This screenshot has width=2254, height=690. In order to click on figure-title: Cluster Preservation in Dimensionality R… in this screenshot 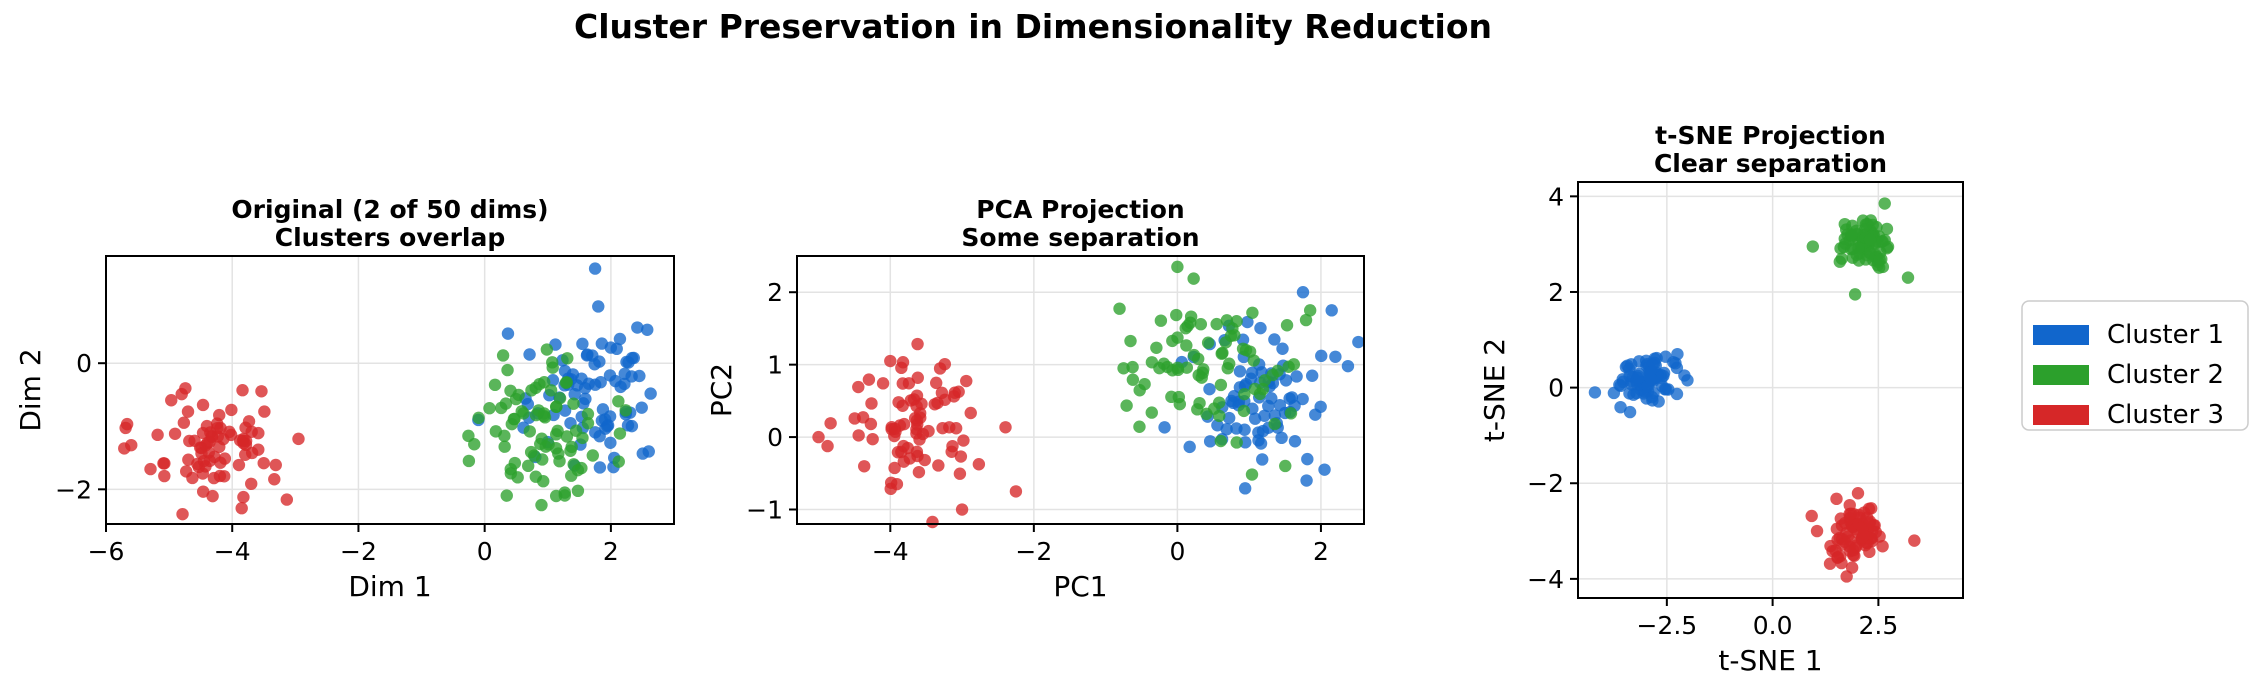, I will do `click(1033, 26)`.